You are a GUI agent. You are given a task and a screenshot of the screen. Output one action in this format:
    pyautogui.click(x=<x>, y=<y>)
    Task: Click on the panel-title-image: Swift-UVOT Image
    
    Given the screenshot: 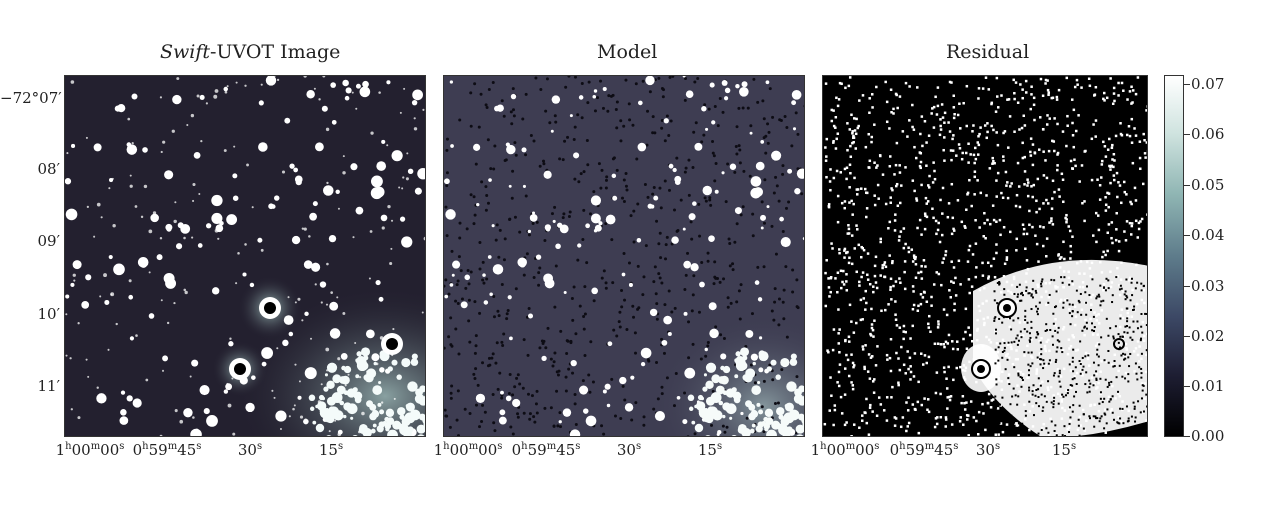 What is the action you would take?
    pyautogui.click(x=250, y=52)
    